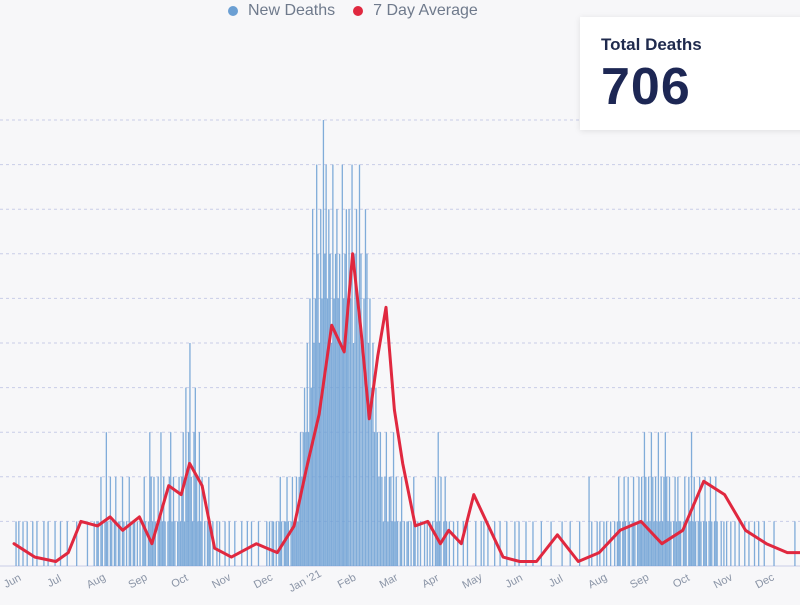 This screenshot has width=800, height=605. Describe the element at coordinates (138, 581) in the screenshot. I see `x-tick-label: Sep` at that location.